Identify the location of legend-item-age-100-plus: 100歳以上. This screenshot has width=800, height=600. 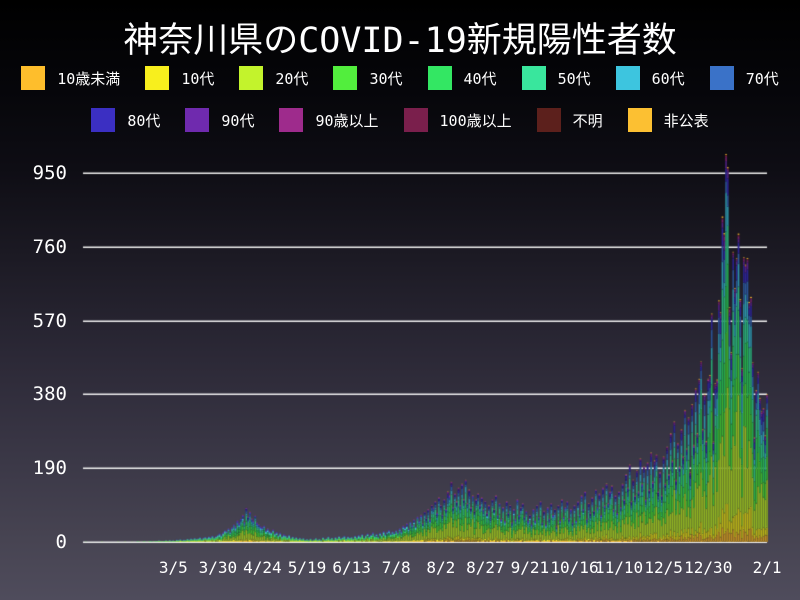
(457, 120).